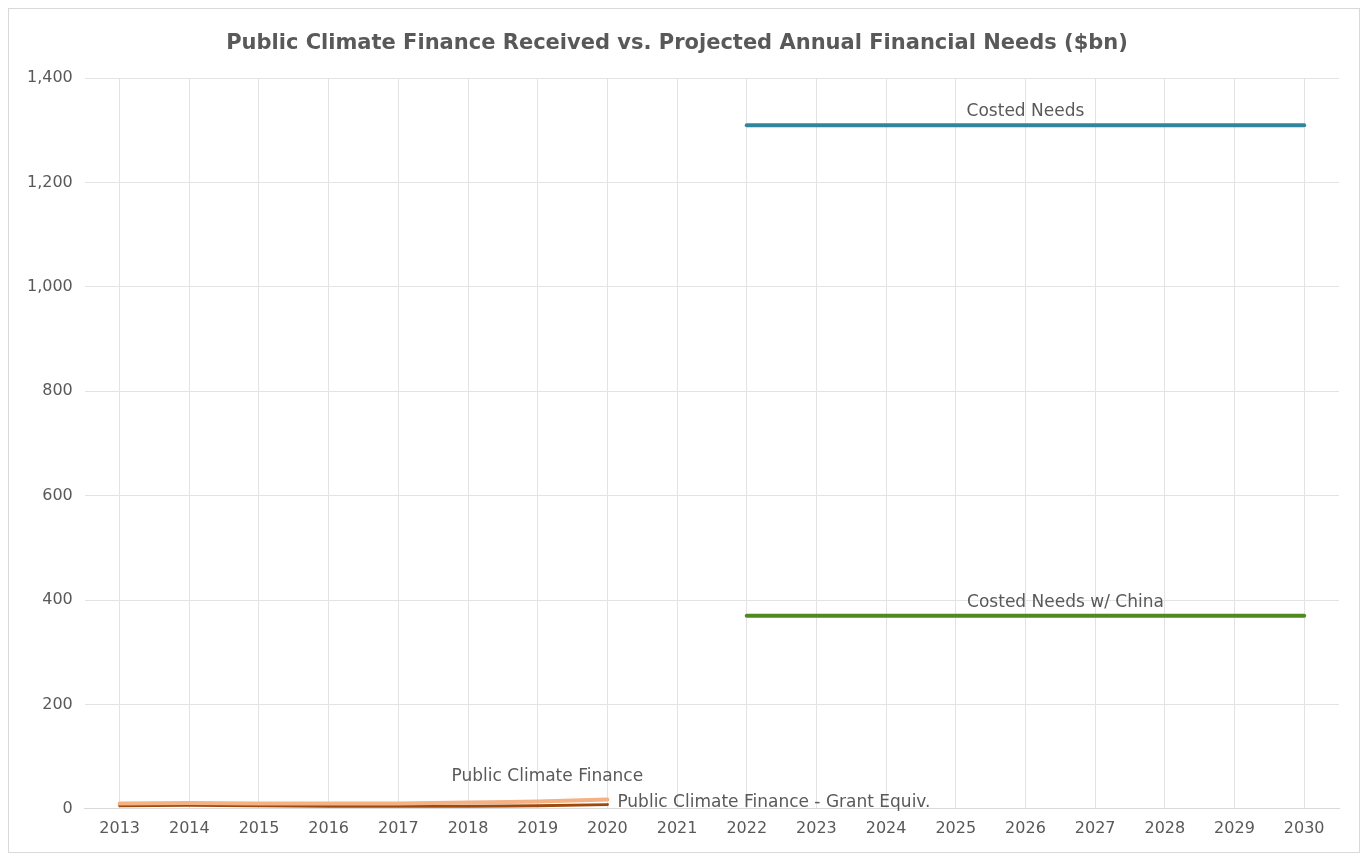 This screenshot has width=1368, height=865. I want to click on x-tick-label: 2016, so click(329, 827).